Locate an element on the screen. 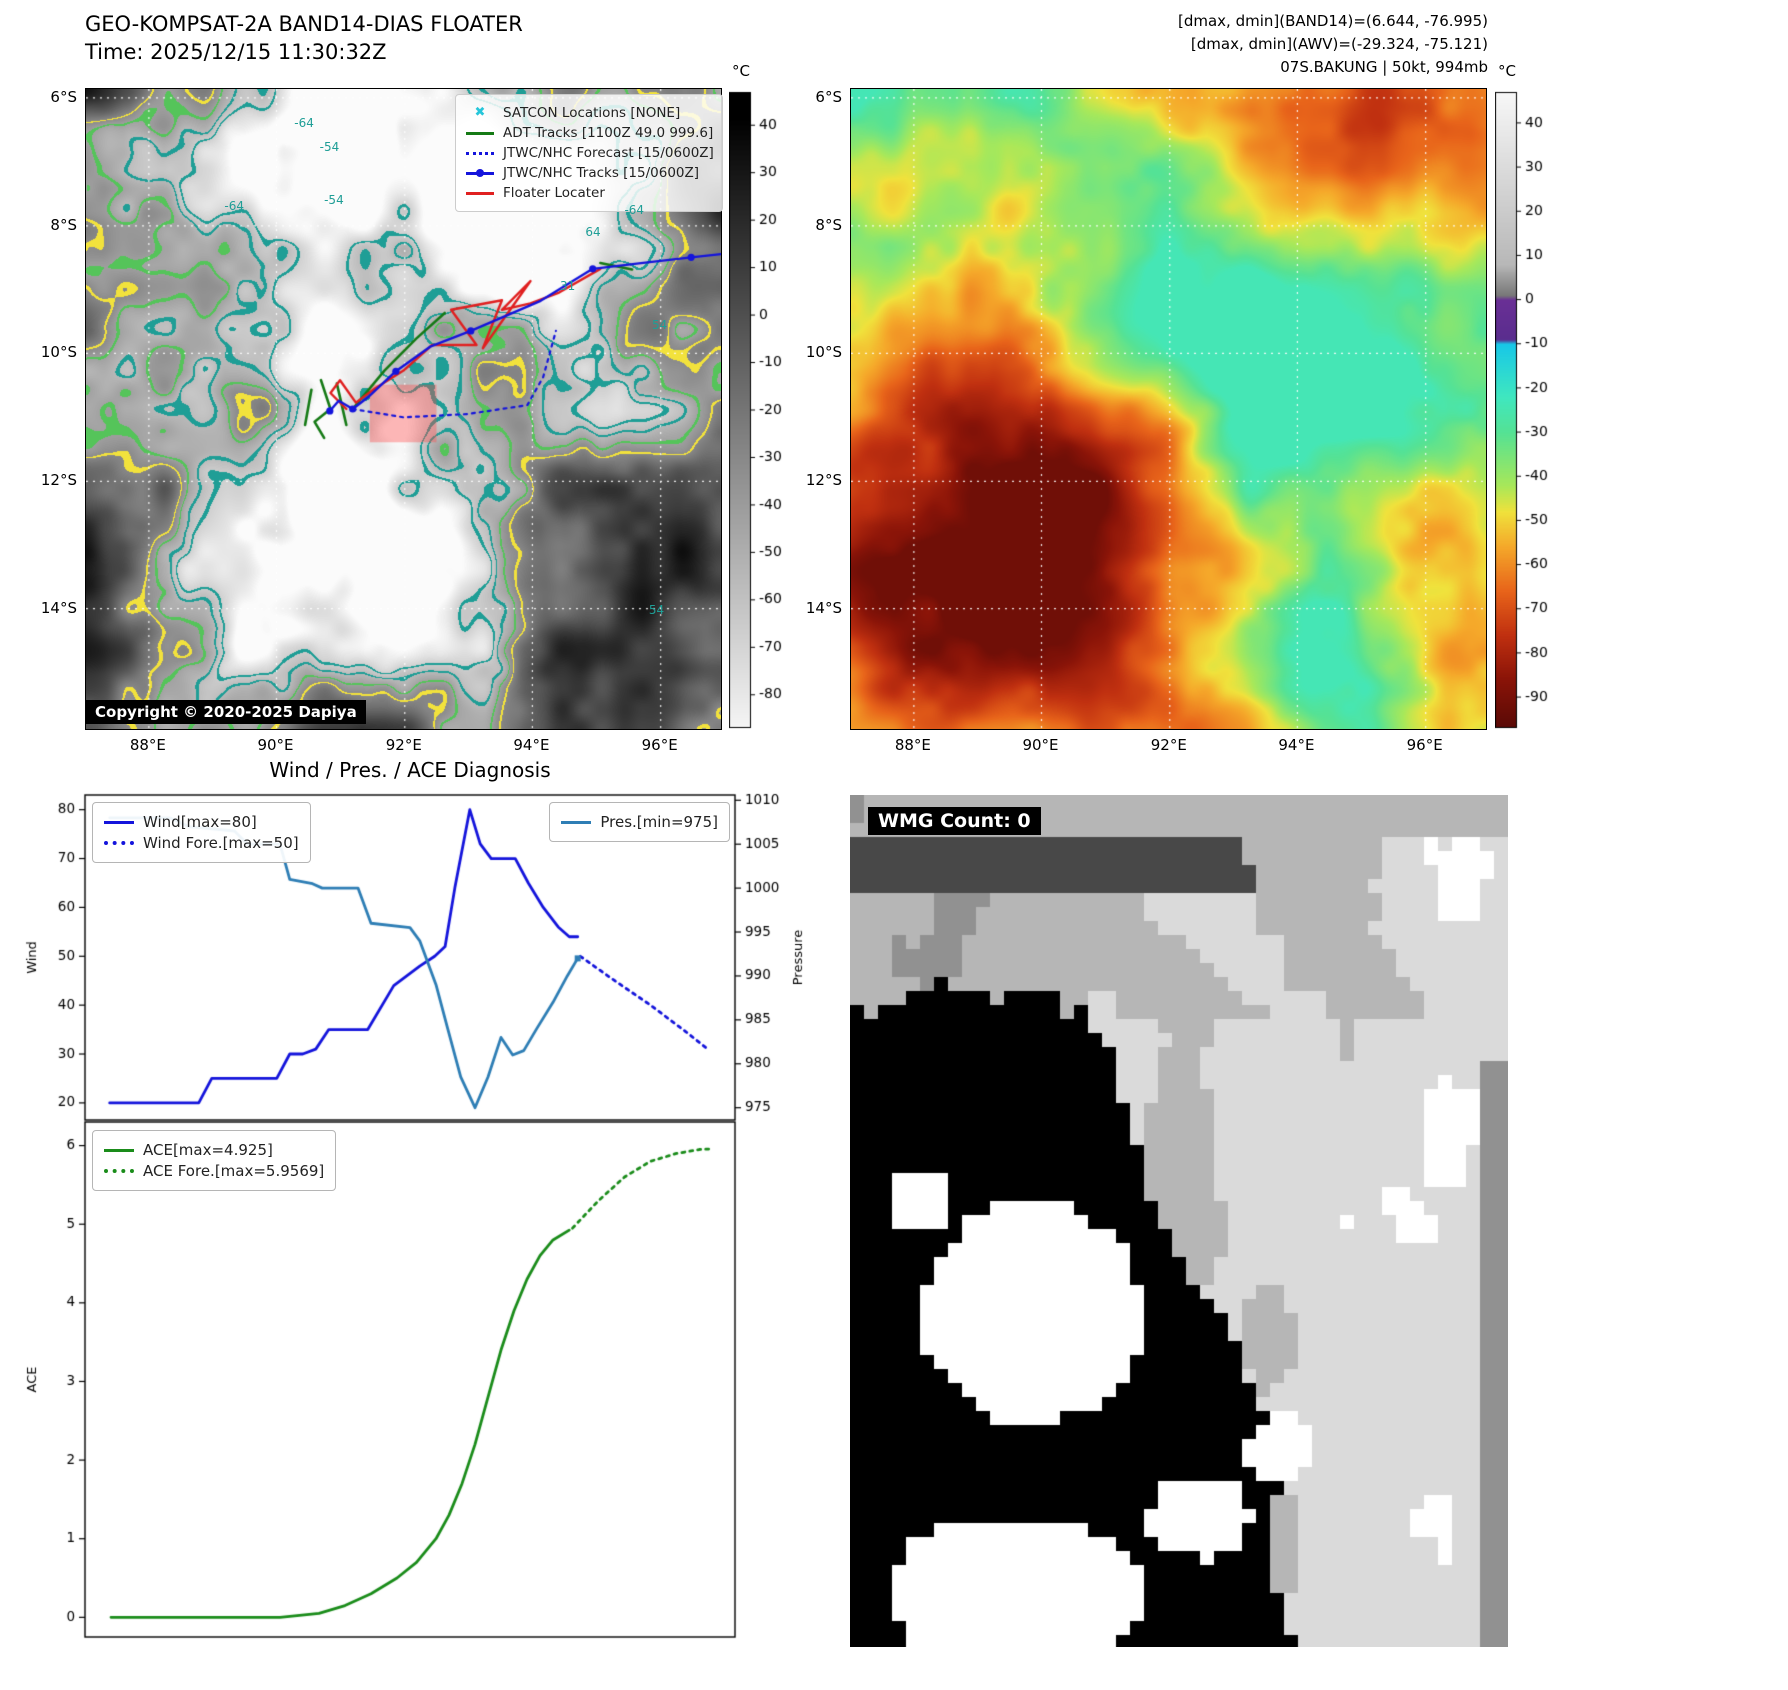  legend-row-ace-forecast: ACE Fore.[max=5.9569] is located at coordinates (214, 1171).